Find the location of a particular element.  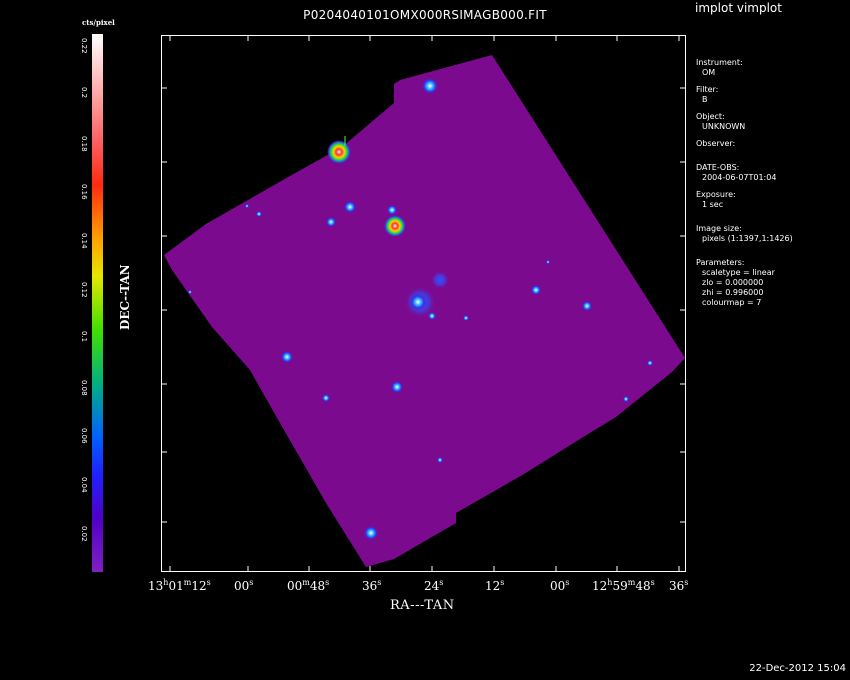

x-tick-label: 12h59m48s is located at coordinates (623, 585).